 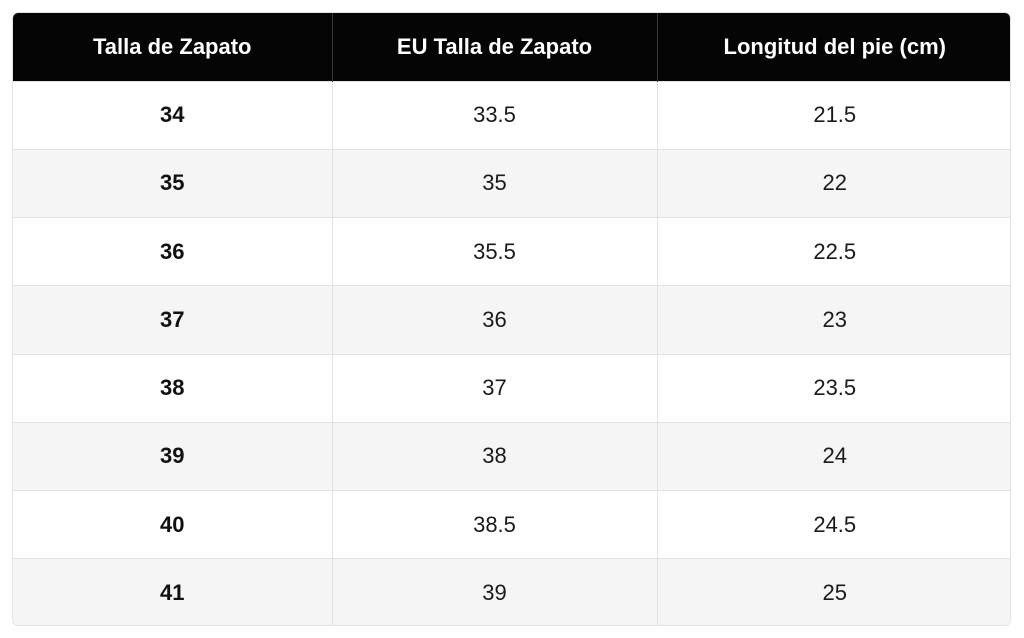 I want to click on table-row: 38 37 23.5, so click(x=511, y=388).